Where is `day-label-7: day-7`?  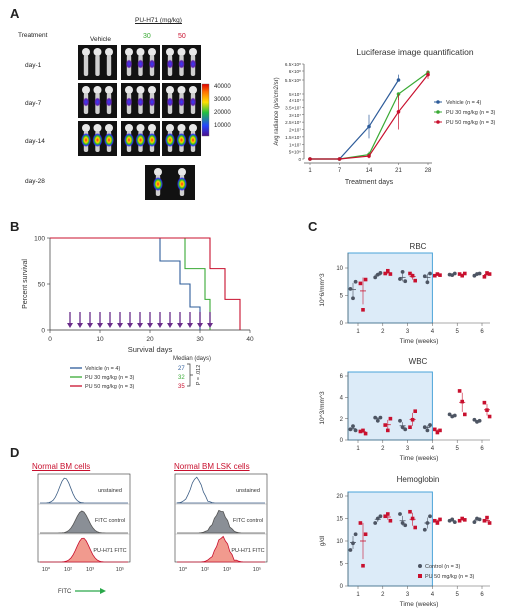 day-label-7: day-7 is located at coordinates (33, 103).